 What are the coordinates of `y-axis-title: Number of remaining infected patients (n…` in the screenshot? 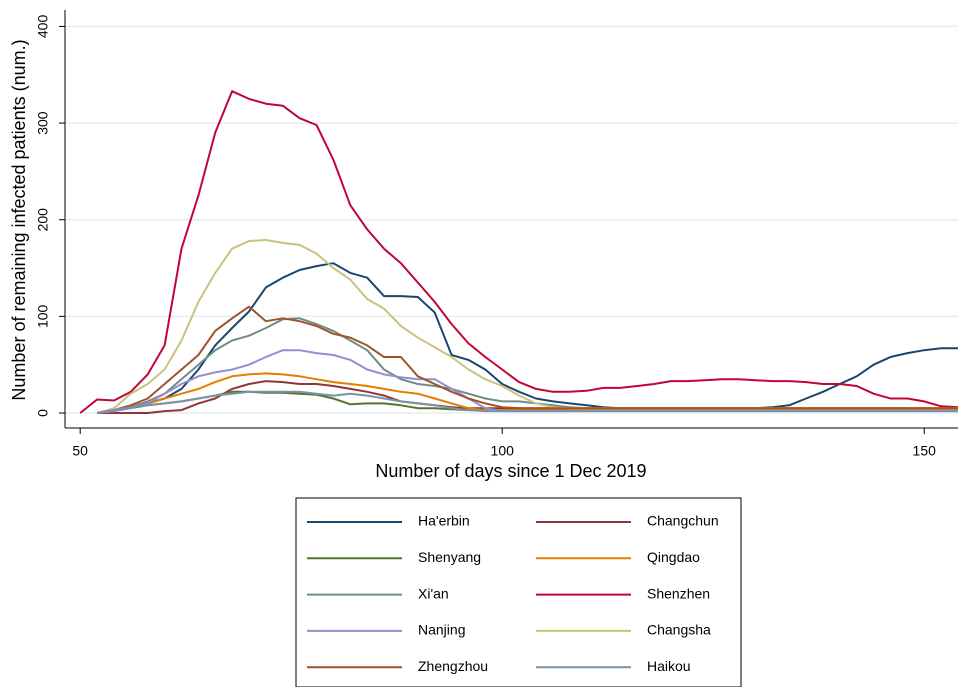 It's located at (19, 219).